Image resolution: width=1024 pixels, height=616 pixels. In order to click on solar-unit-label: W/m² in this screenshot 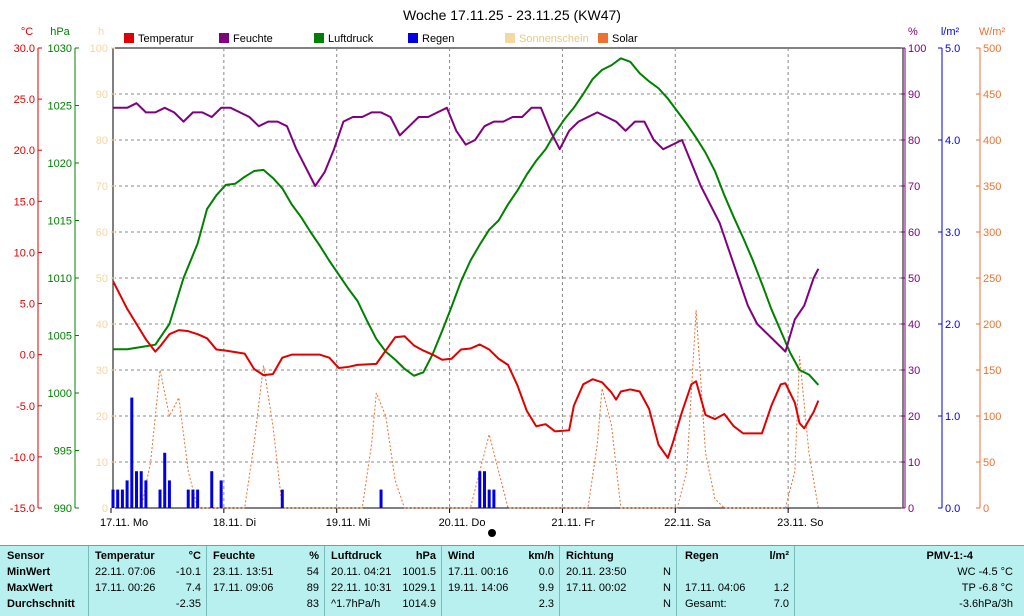, I will do `click(992, 32)`.